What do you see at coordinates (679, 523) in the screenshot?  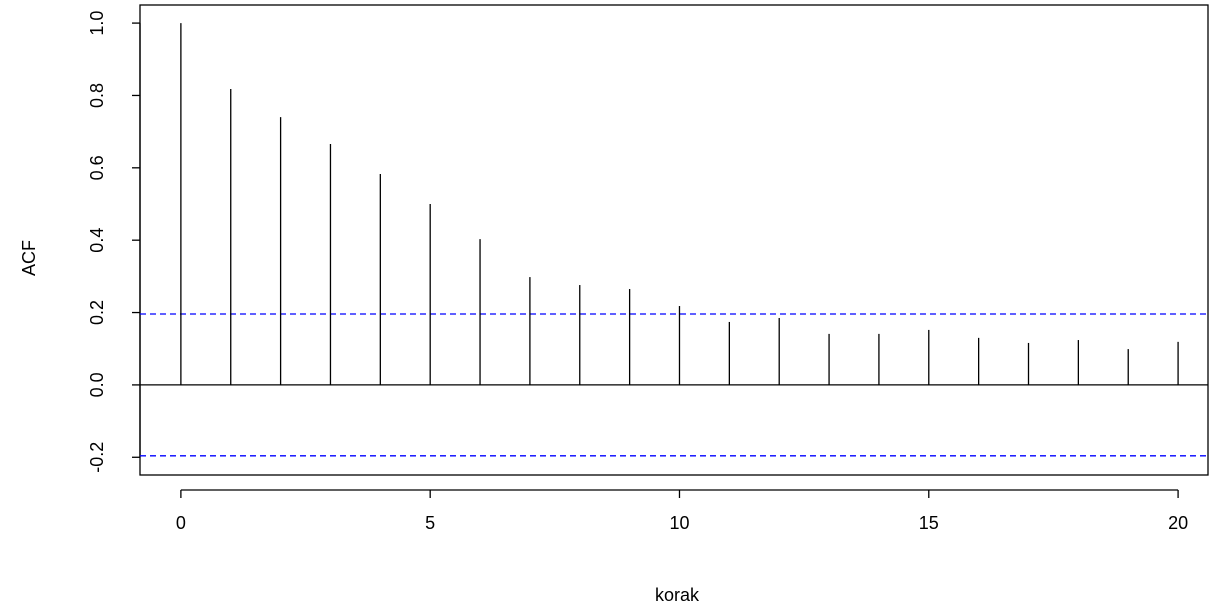 I see `x-tick-label: 10` at bounding box center [679, 523].